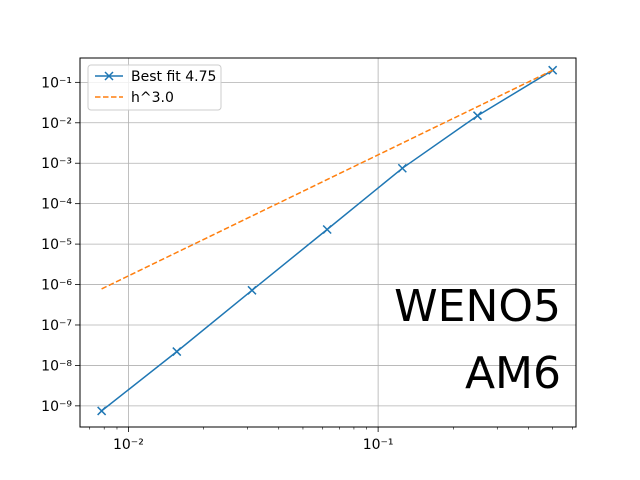 Image resolution: width=640 pixels, height=480 pixels. Describe the element at coordinates (56, 164) in the screenshot. I see `y-tick-label: 10⁻³` at that location.